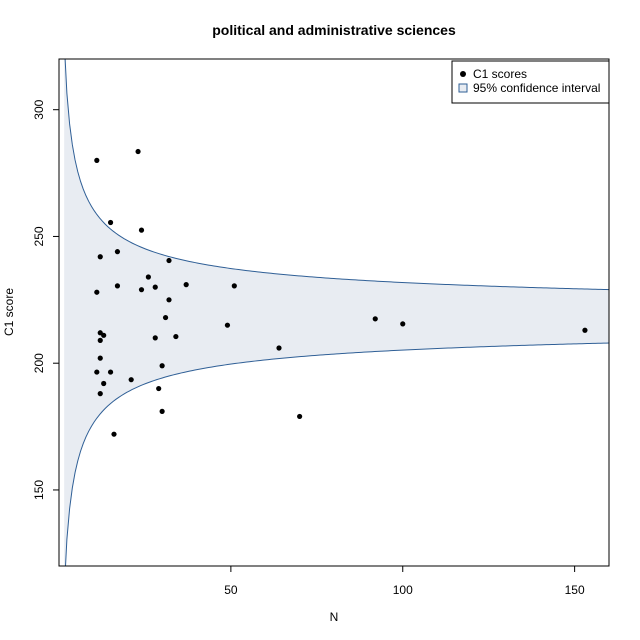 Image resolution: width=640 pixels, height=640 pixels. Describe the element at coordinates (39, 363) in the screenshot. I see `y-tick-label: 200` at that location.